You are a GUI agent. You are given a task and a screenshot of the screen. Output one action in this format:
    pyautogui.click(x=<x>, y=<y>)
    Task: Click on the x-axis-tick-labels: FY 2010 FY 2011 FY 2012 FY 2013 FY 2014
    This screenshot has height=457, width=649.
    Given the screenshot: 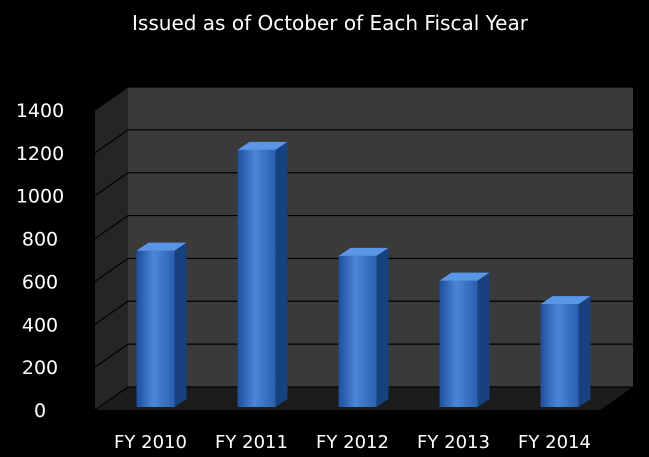 What is the action you would take?
    pyautogui.click(x=352, y=442)
    